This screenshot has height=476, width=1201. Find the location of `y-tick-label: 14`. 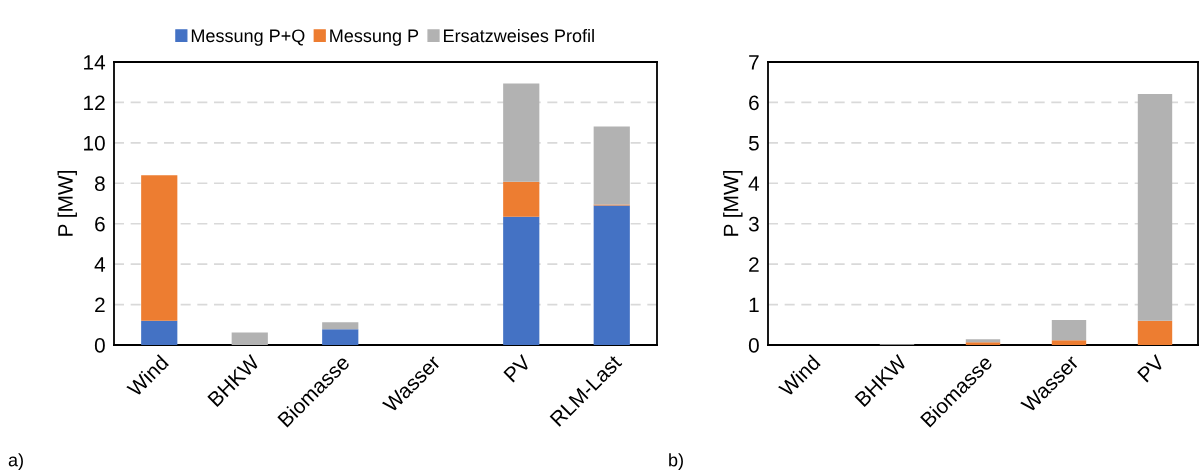

y-tick-label: 14 is located at coordinates (95, 62).